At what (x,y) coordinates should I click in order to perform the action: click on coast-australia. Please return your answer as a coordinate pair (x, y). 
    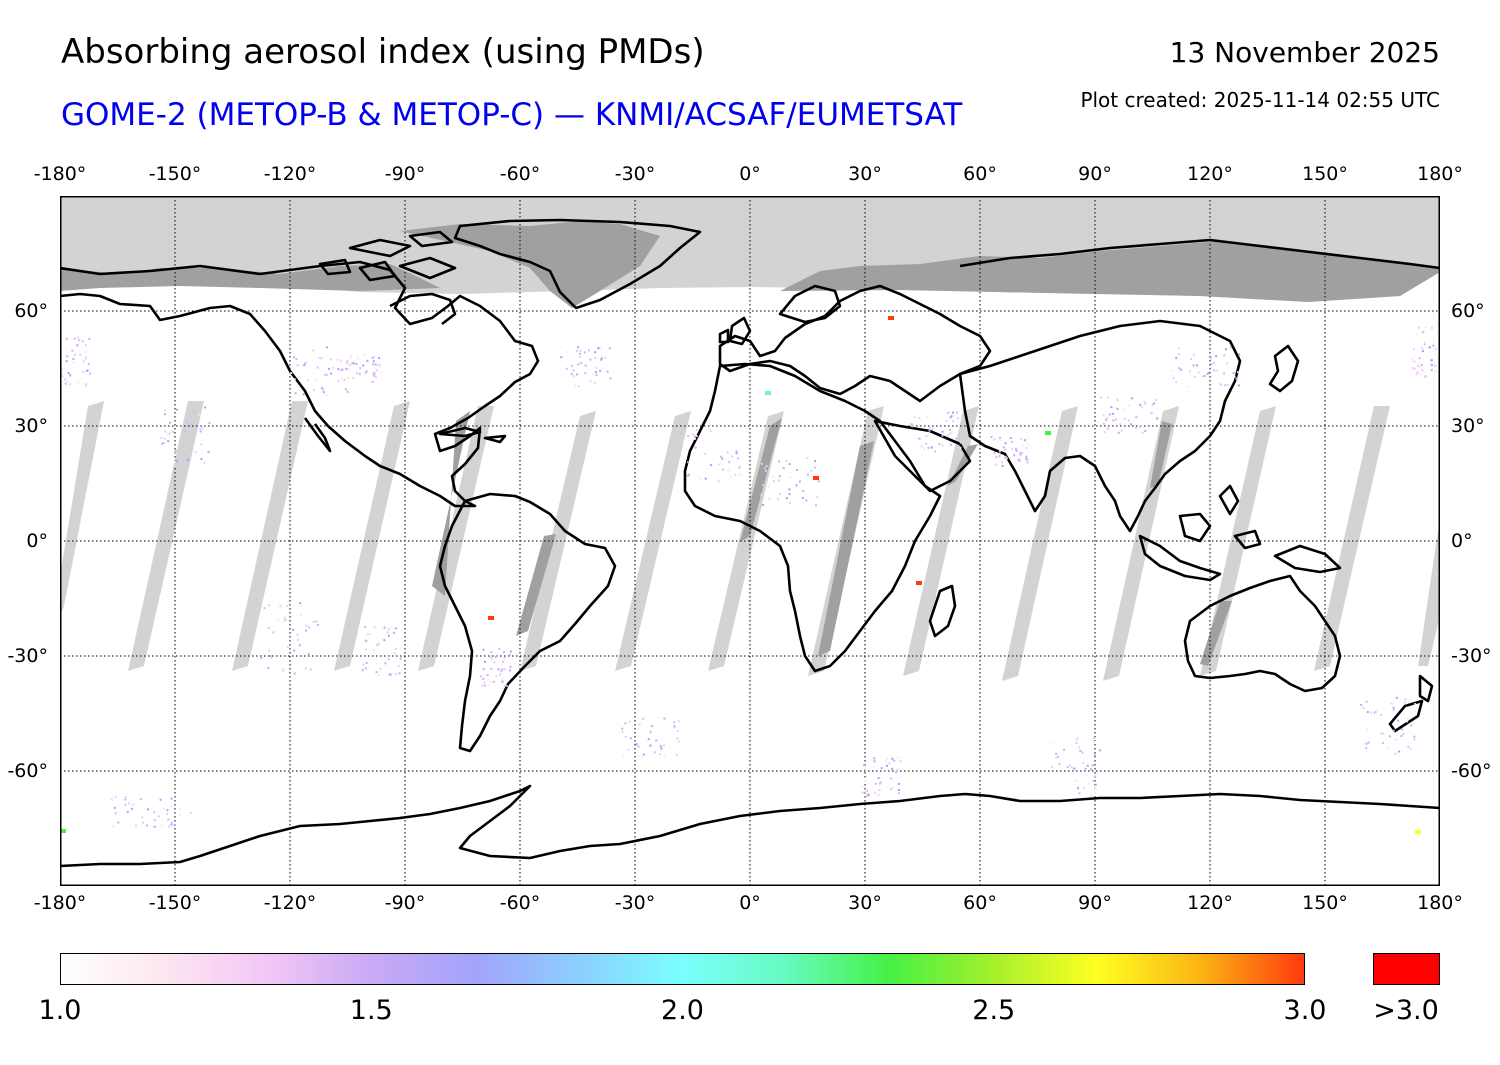
    Looking at the image, I should click on (1262, 633).